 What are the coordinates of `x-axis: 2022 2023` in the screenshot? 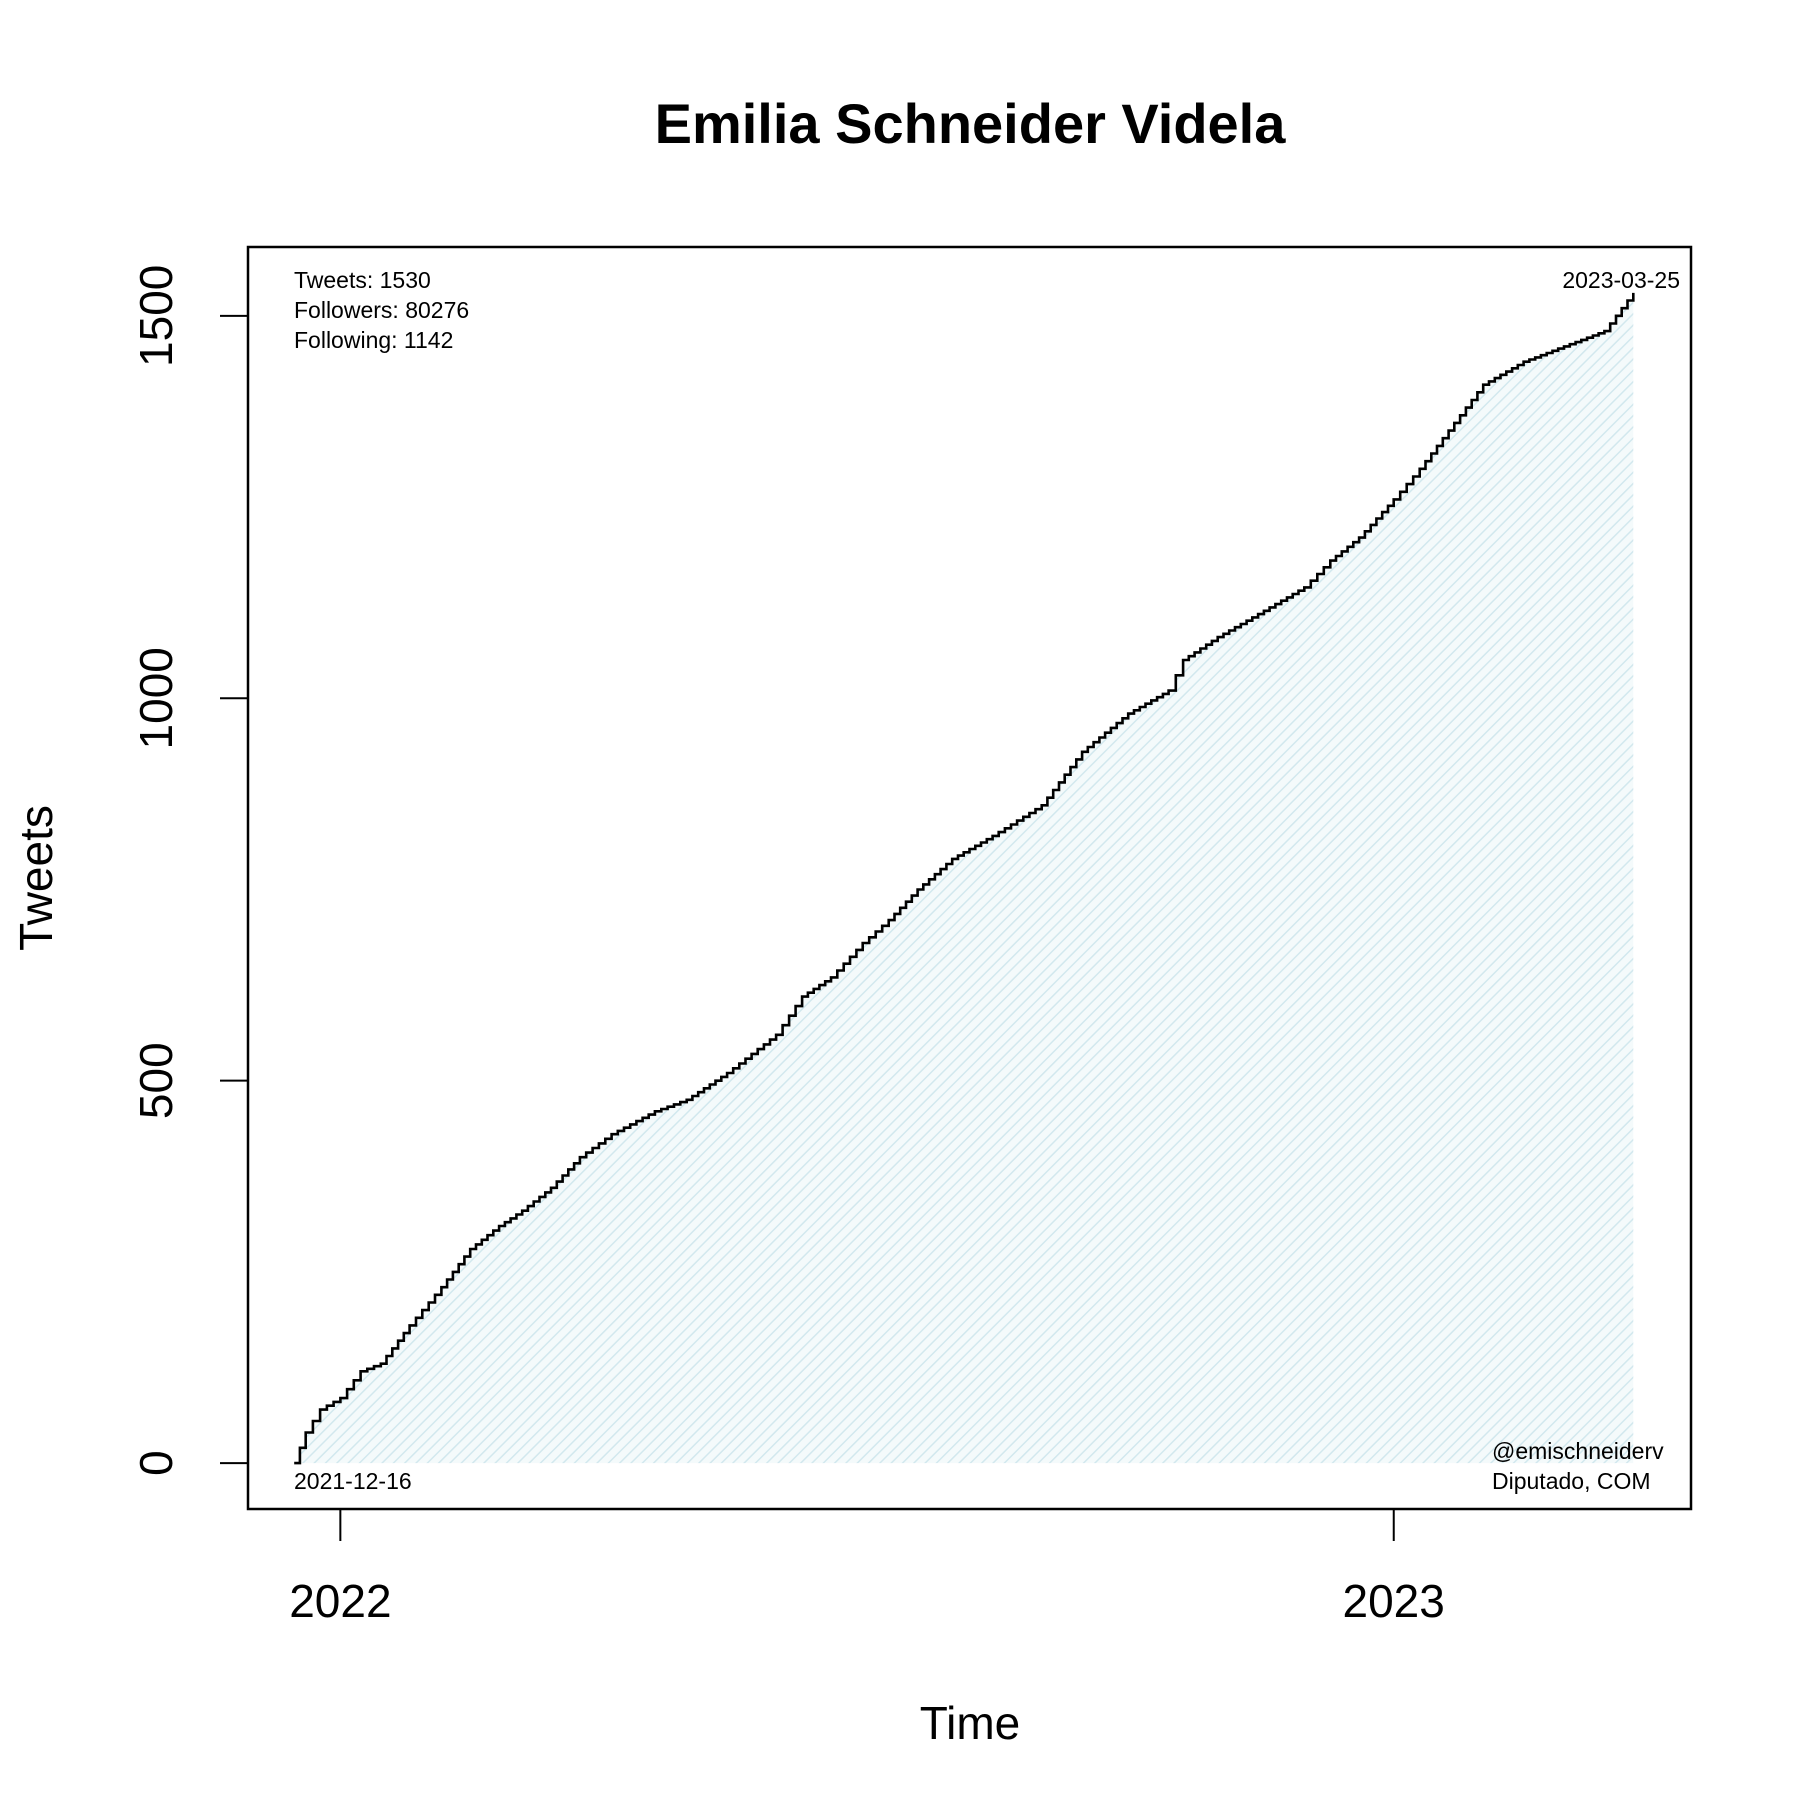 It's located at (867, 1567).